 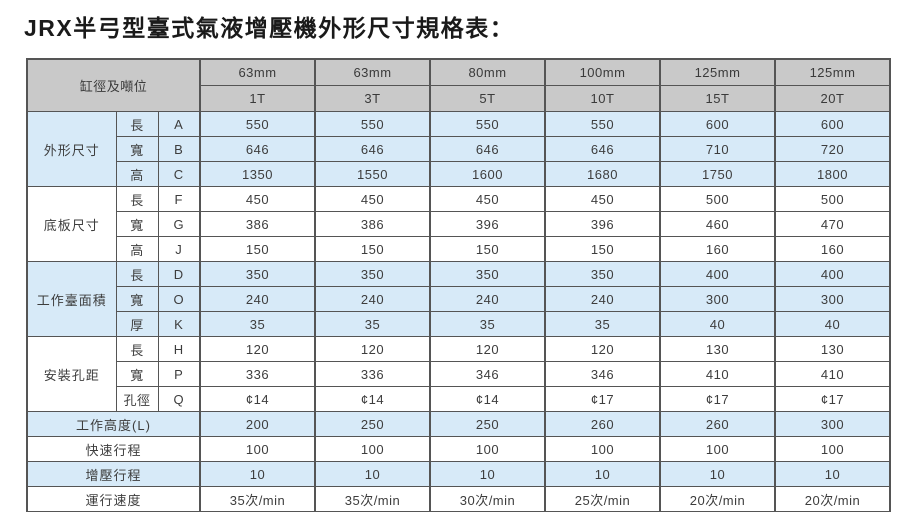 What do you see at coordinates (487, 499) in the screenshot?
I see `value-cell: 30次/min` at bounding box center [487, 499].